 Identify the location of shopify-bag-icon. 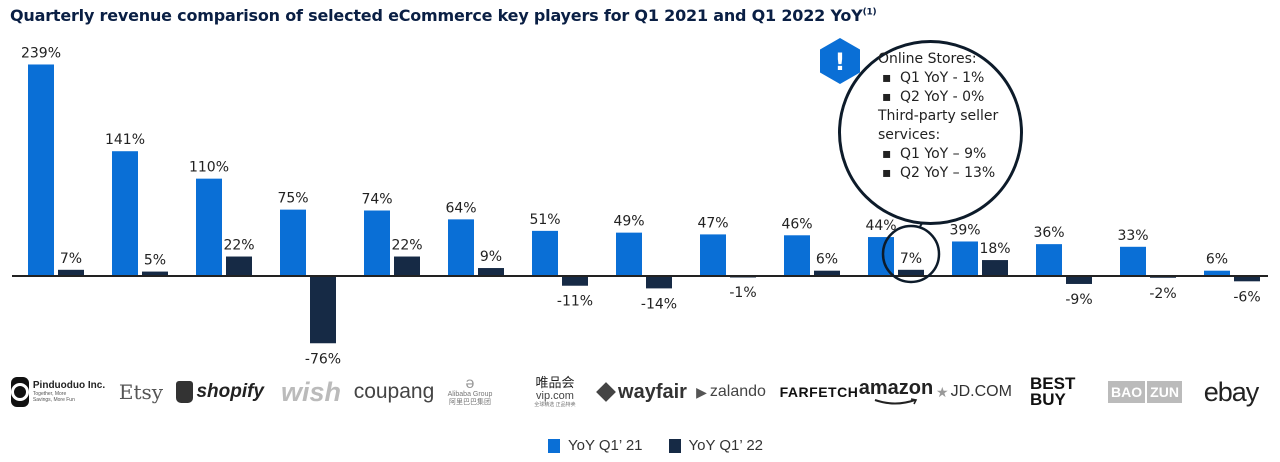
(185, 392).